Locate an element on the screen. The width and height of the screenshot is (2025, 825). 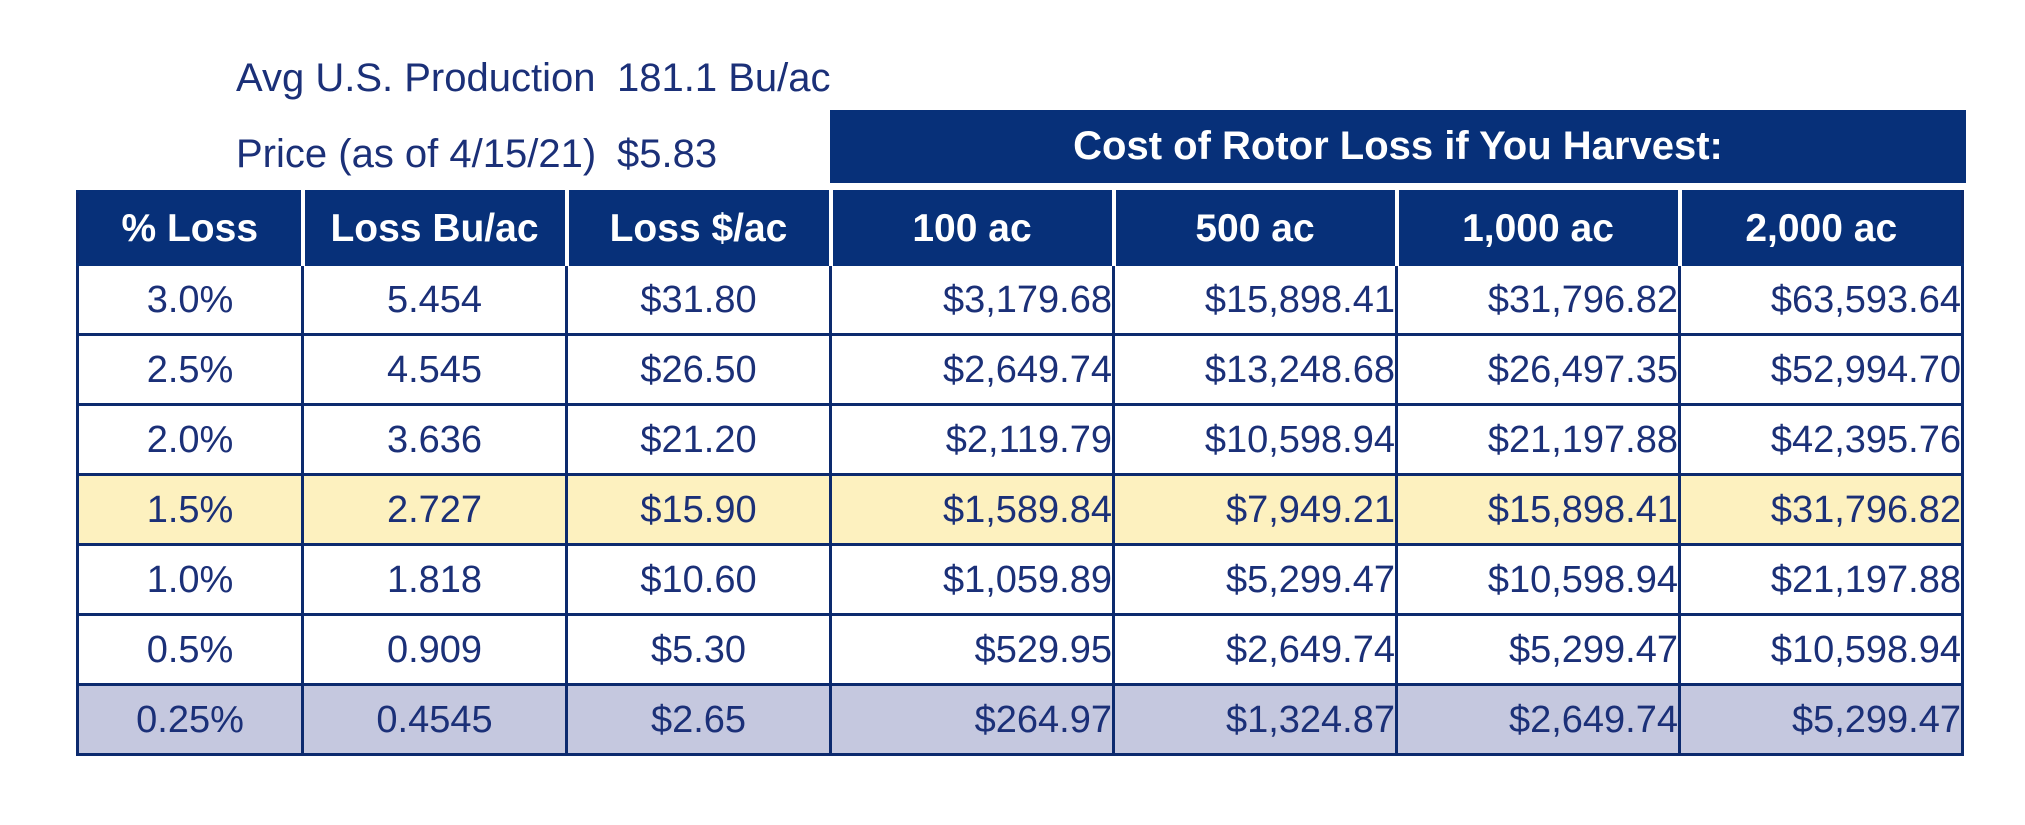
cell-cost-100-ac: $2,649.74 is located at coordinates (972, 369).